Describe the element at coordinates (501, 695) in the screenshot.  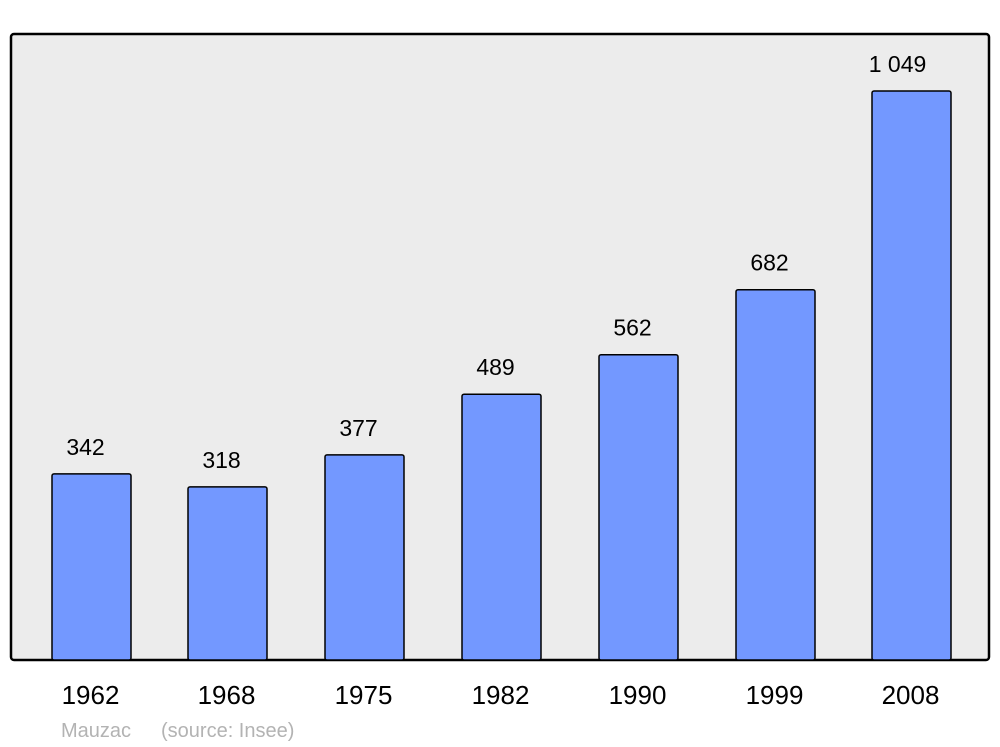
I see `x-tick-1982: 1982` at that location.